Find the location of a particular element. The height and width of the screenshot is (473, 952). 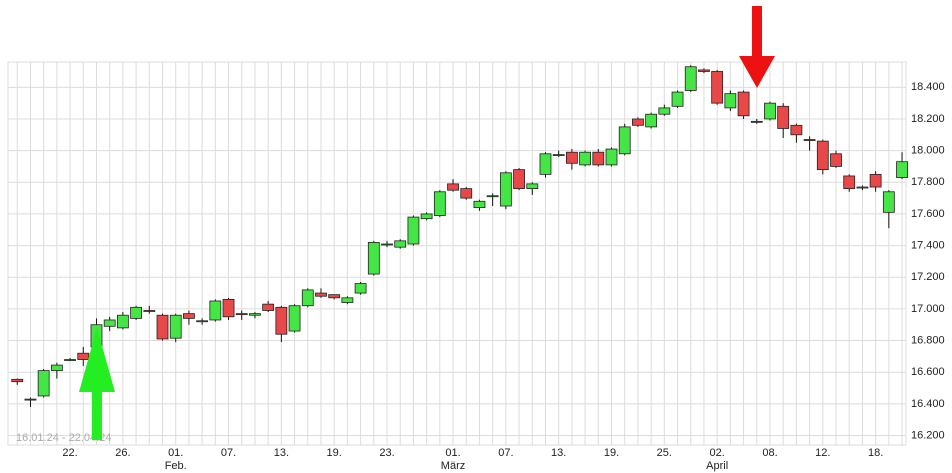

y-tick-label: 18.400 is located at coordinates (928, 87).